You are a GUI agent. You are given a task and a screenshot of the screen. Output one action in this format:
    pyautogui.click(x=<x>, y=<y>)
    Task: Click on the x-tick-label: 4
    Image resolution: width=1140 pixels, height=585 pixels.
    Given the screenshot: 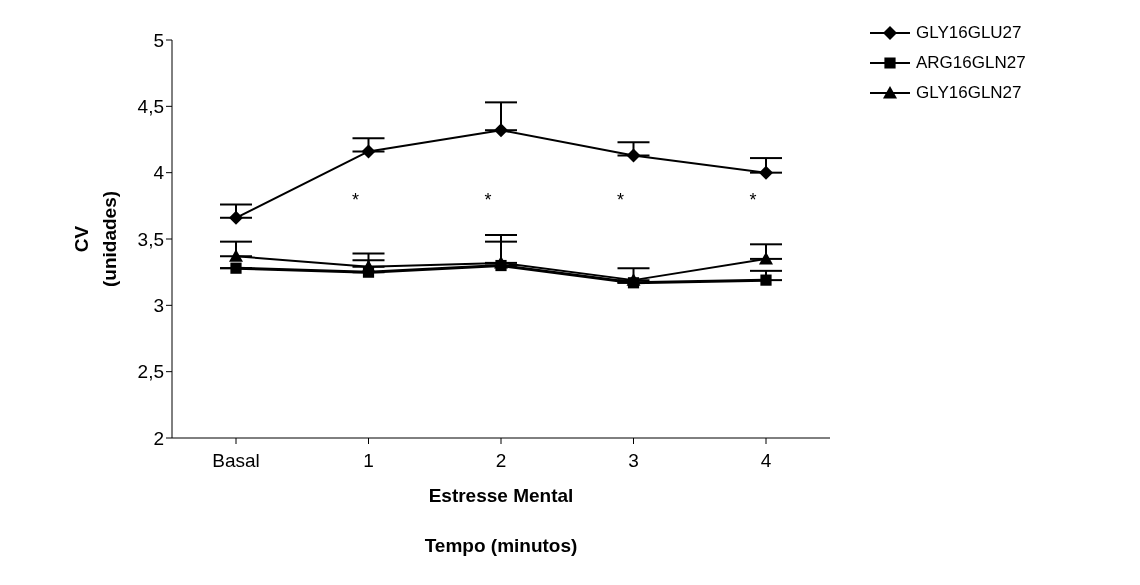 What is the action you would take?
    pyautogui.click(x=766, y=461)
    